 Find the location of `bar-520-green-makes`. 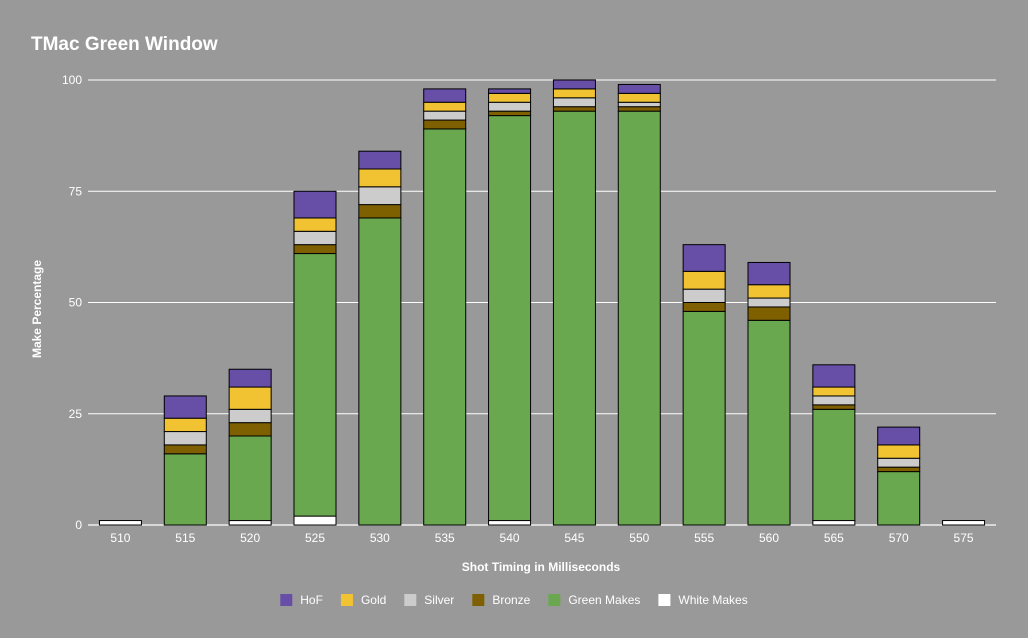

bar-520-green-makes is located at coordinates (250, 478).